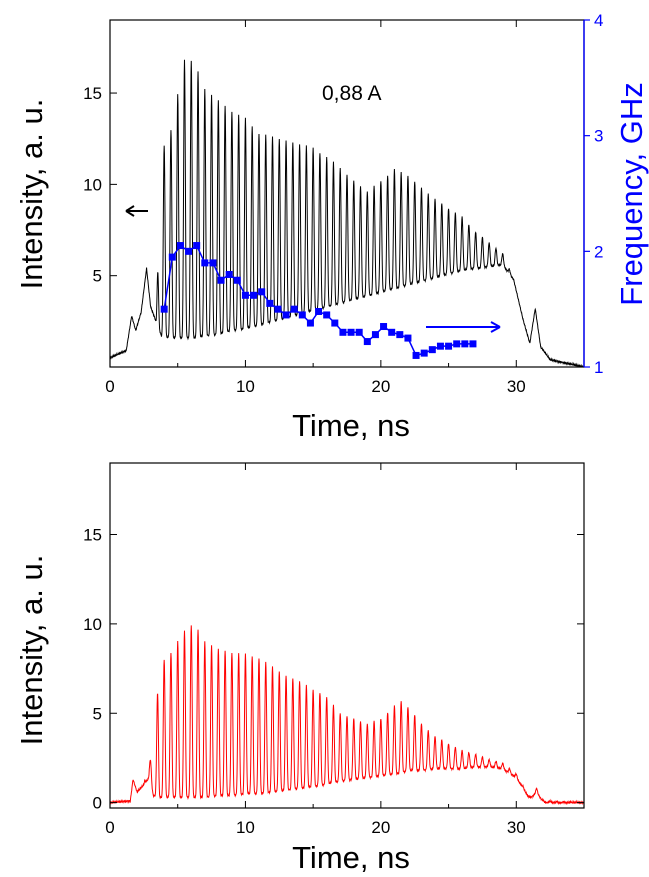  What do you see at coordinates (351, 857) in the screenshot?
I see `bottom-x-axis-title: Time, ns` at bounding box center [351, 857].